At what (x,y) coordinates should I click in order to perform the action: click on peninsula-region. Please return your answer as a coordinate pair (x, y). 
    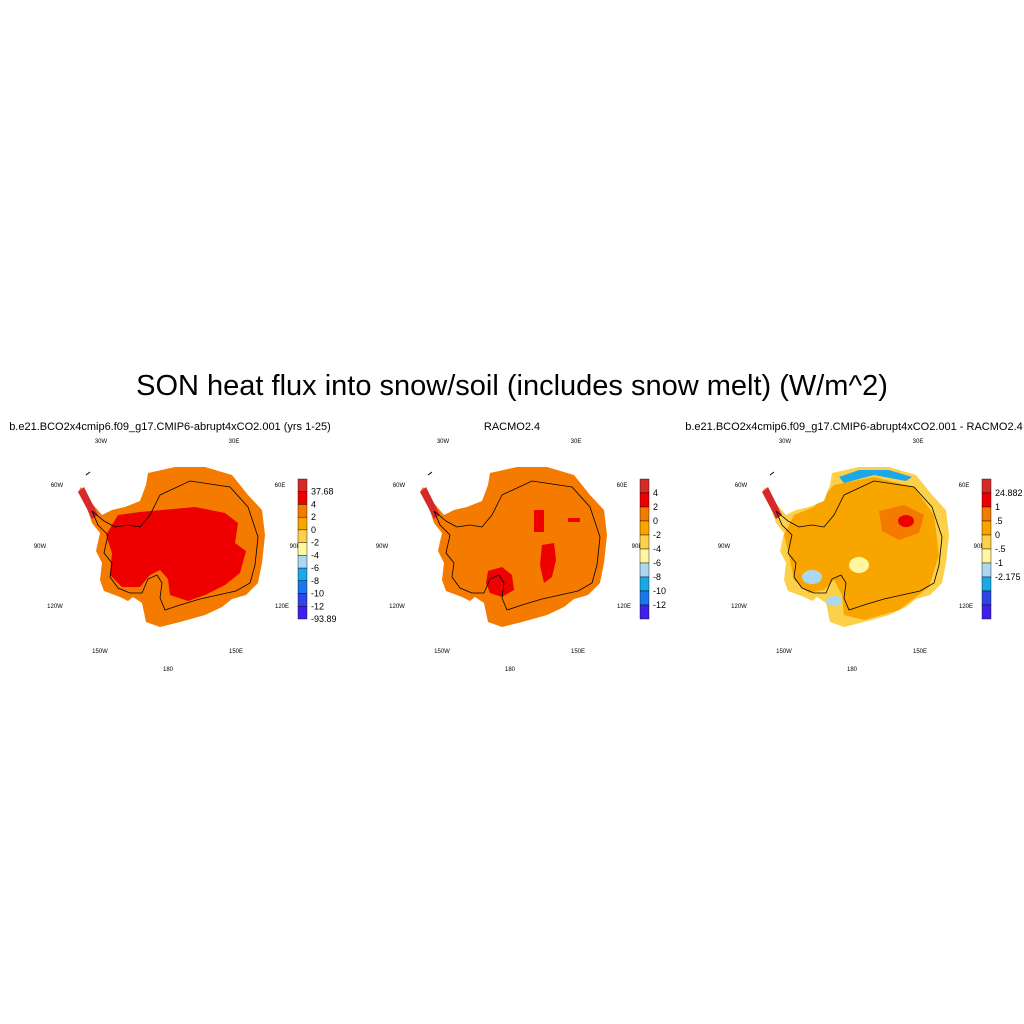
    Looking at the image, I should click on (430, 503).